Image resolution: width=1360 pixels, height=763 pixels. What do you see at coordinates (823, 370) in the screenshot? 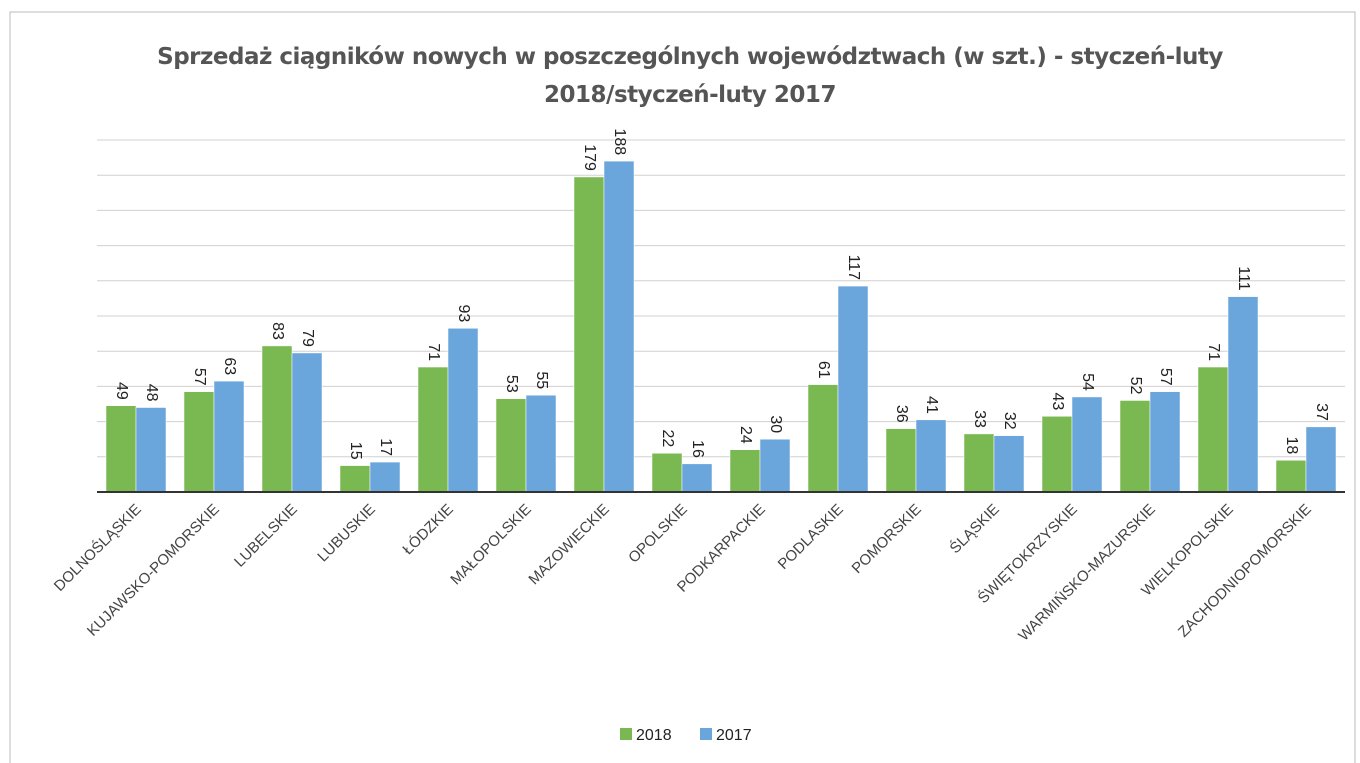
I see `data-label: 61` at bounding box center [823, 370].